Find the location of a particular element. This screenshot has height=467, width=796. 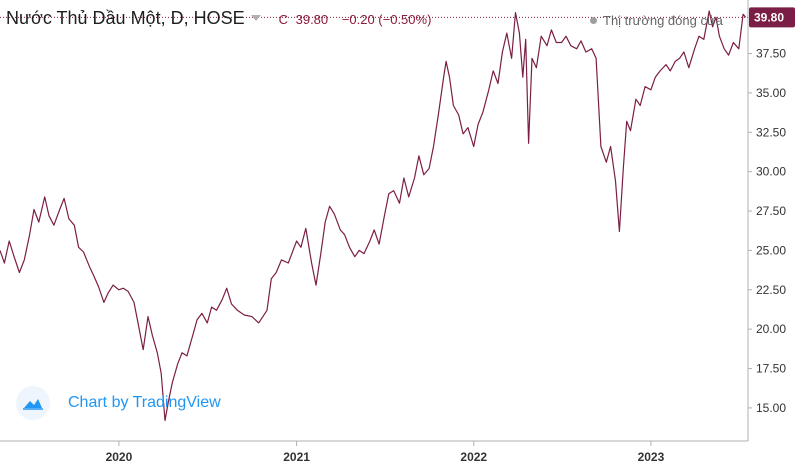

chevron-down-icon is located at coordinates (255, 18).